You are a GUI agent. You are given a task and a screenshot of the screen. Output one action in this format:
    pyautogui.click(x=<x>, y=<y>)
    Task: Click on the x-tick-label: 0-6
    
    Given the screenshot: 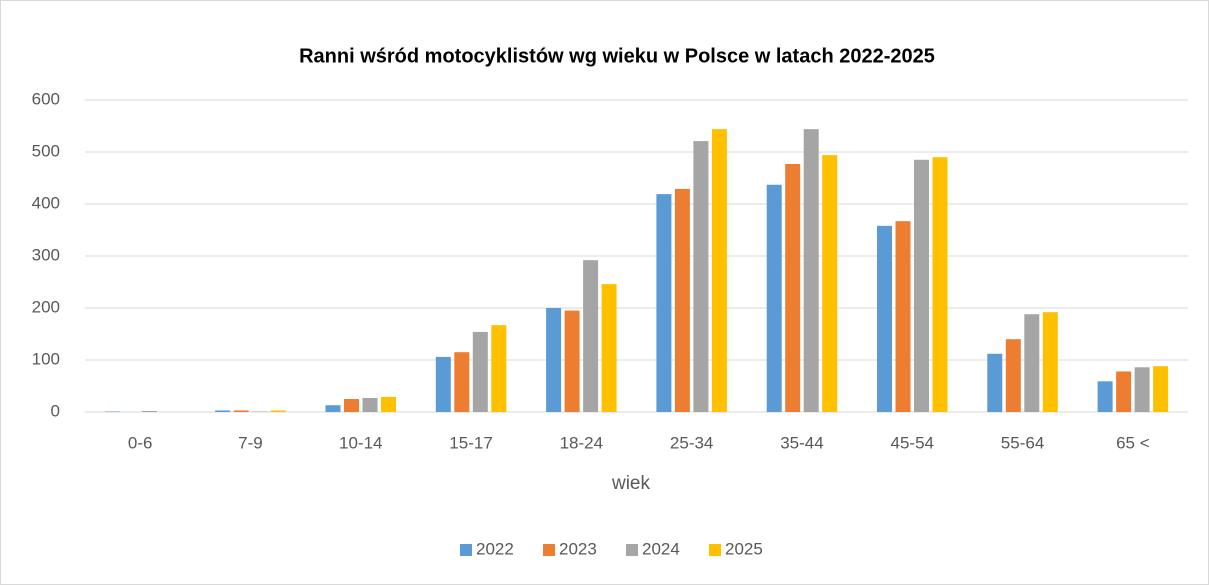 What is the action you would take?
    pyautogui.click(x=140, y=442)
    